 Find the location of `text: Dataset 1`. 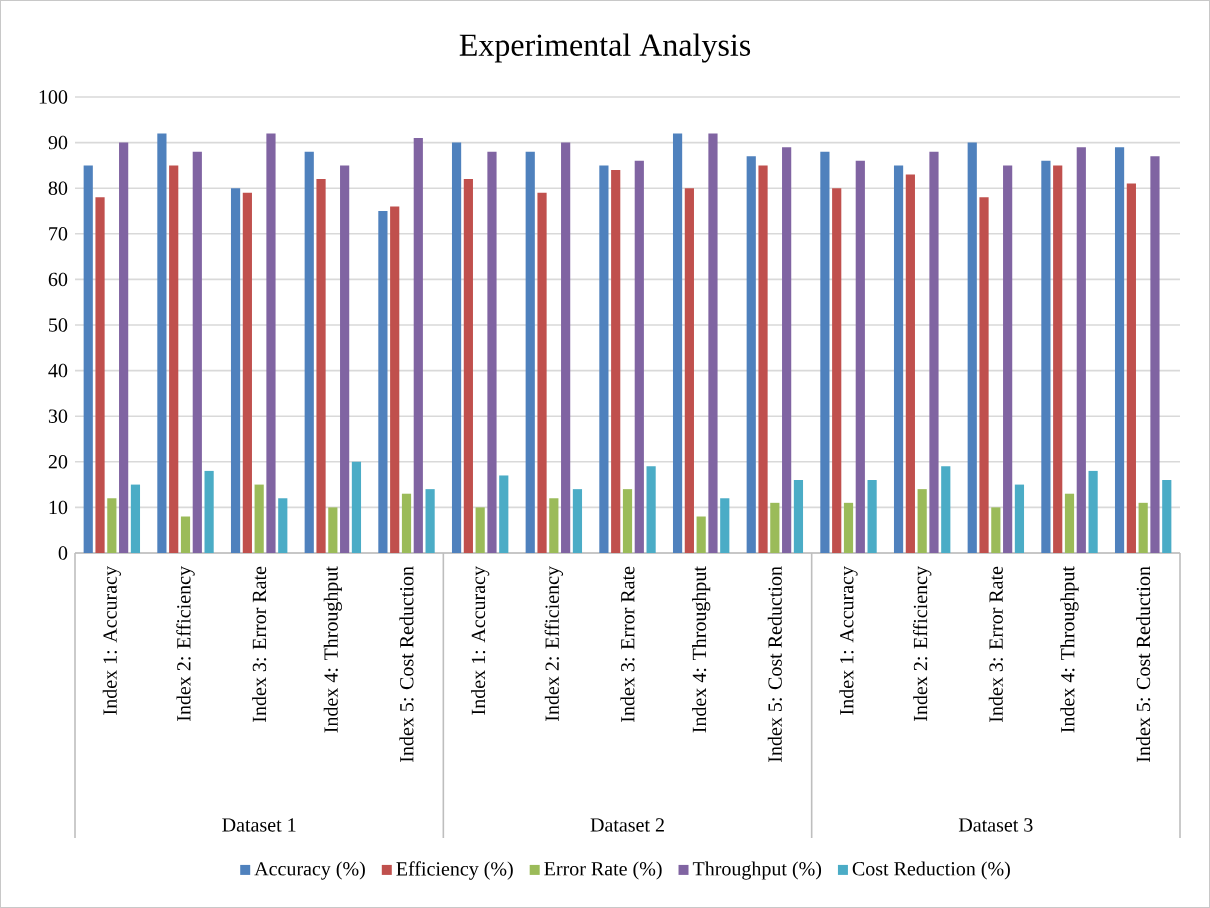

text: Dataset 1 is located at coordinates (259, 825).